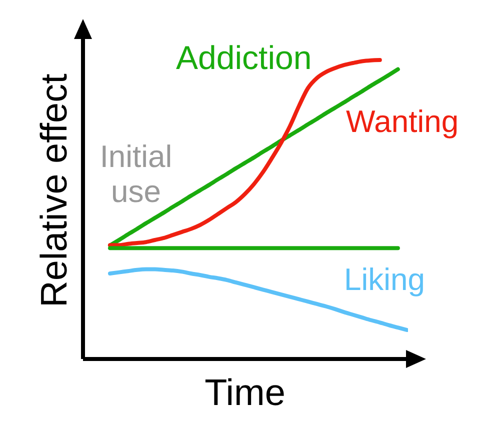 The height and width of the screenshot is (448, 502). What do you see at coordinates (136, 174) in the screenshot?
I see `annotation: Initial use` at bounding box center [136, 174].